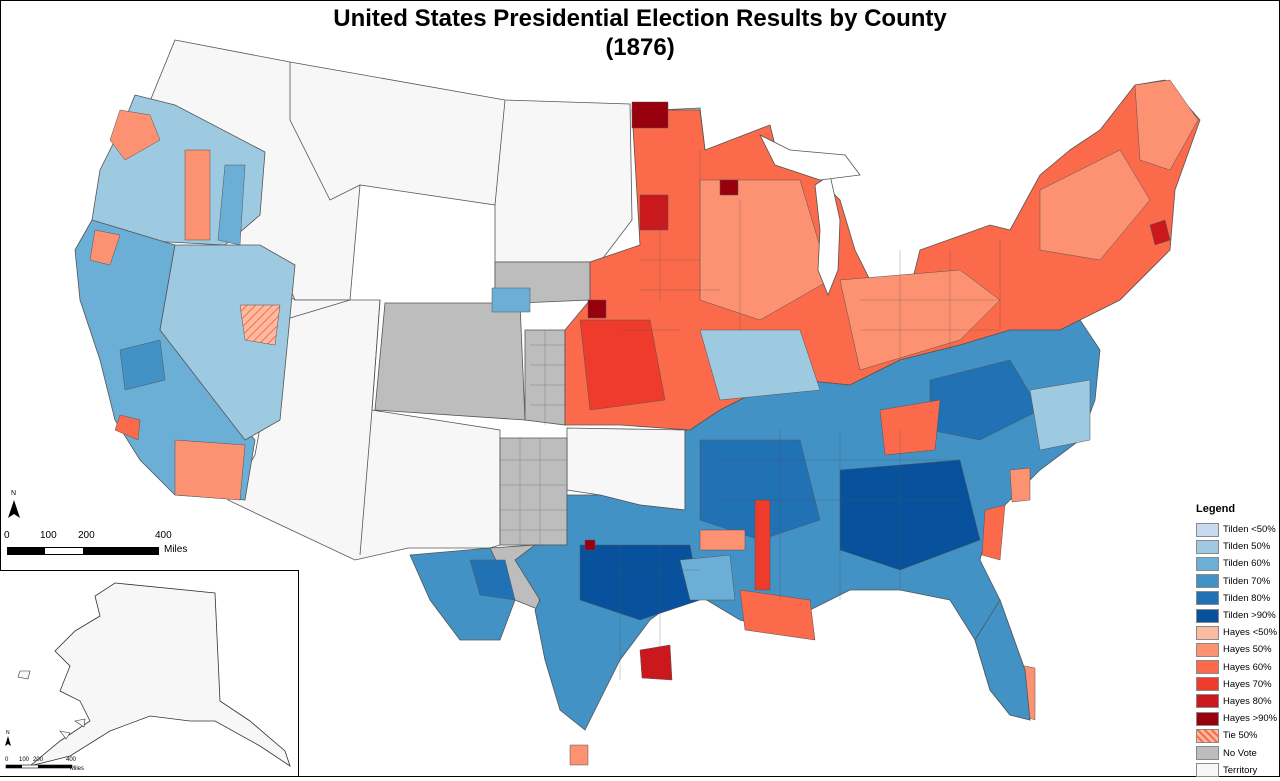 This screenshot has height=781, width=1280. Describe the element at coordinates (14, 509) in the screenshot. I see `north-arrow-icon` at that location.